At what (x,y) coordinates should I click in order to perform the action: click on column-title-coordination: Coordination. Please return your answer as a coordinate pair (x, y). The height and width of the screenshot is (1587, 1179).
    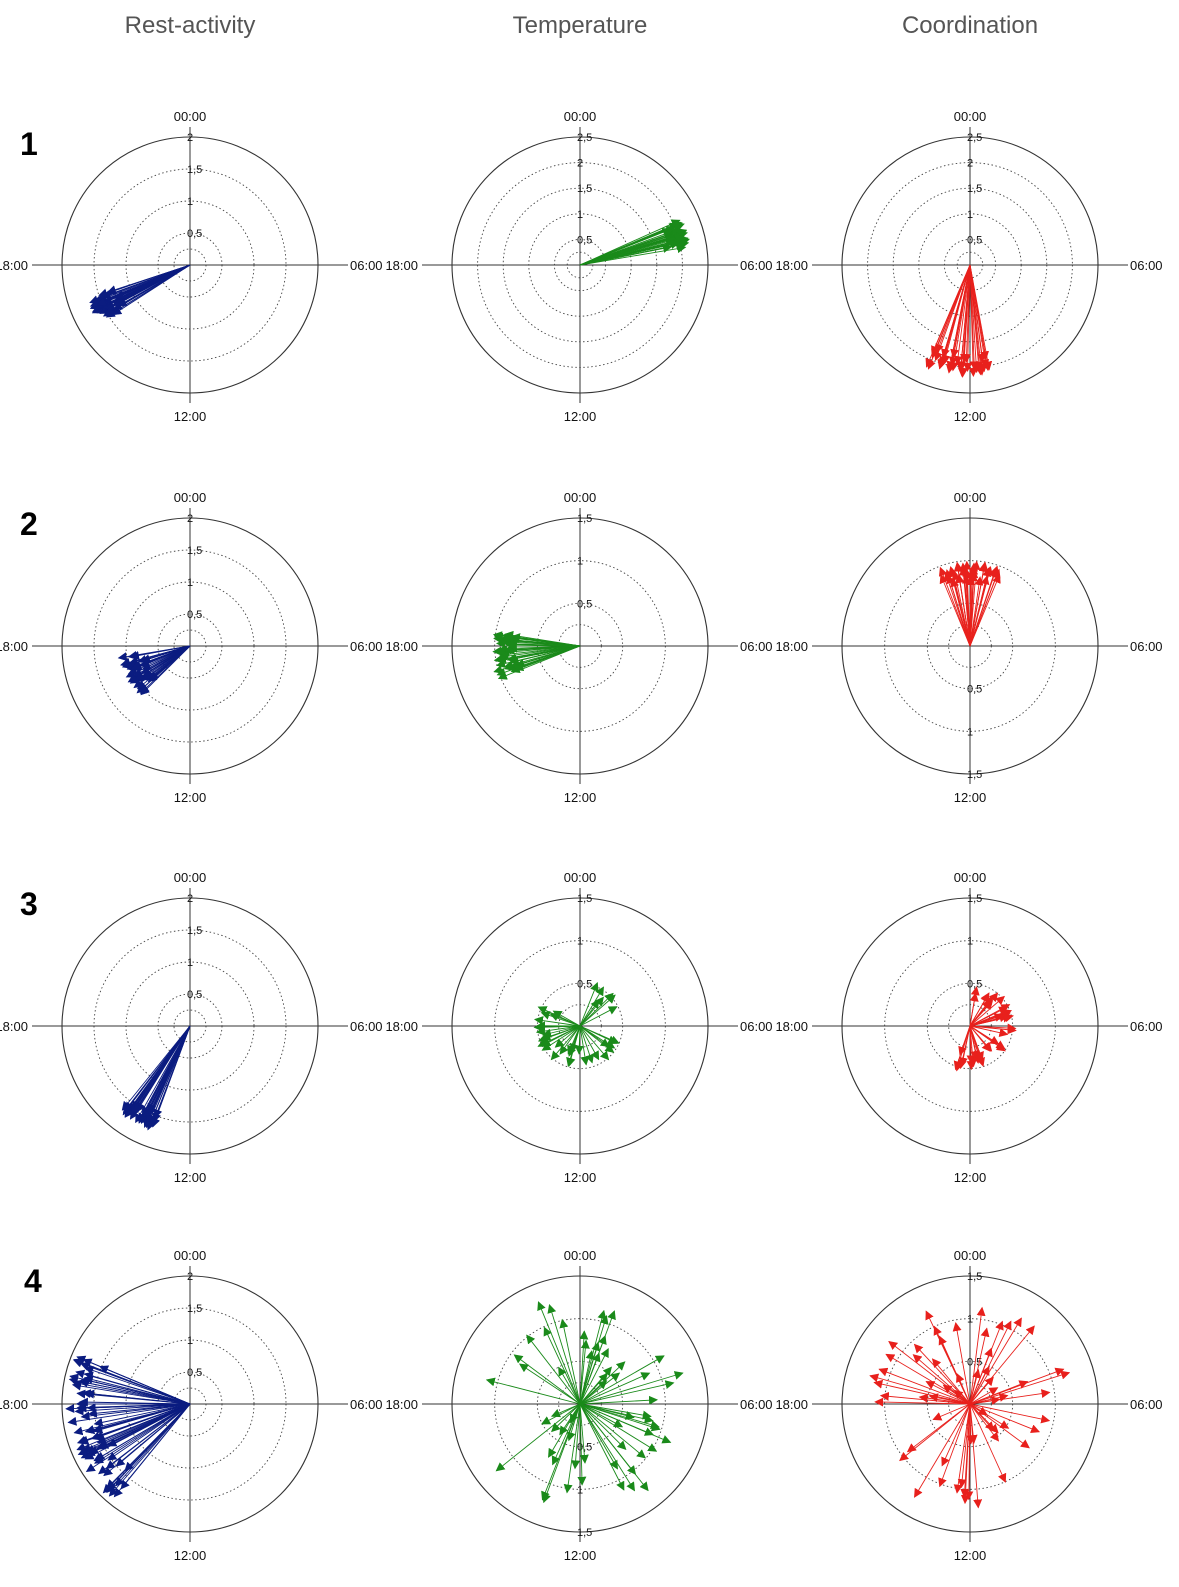
    Looking at the image, I should click on (970, 25).